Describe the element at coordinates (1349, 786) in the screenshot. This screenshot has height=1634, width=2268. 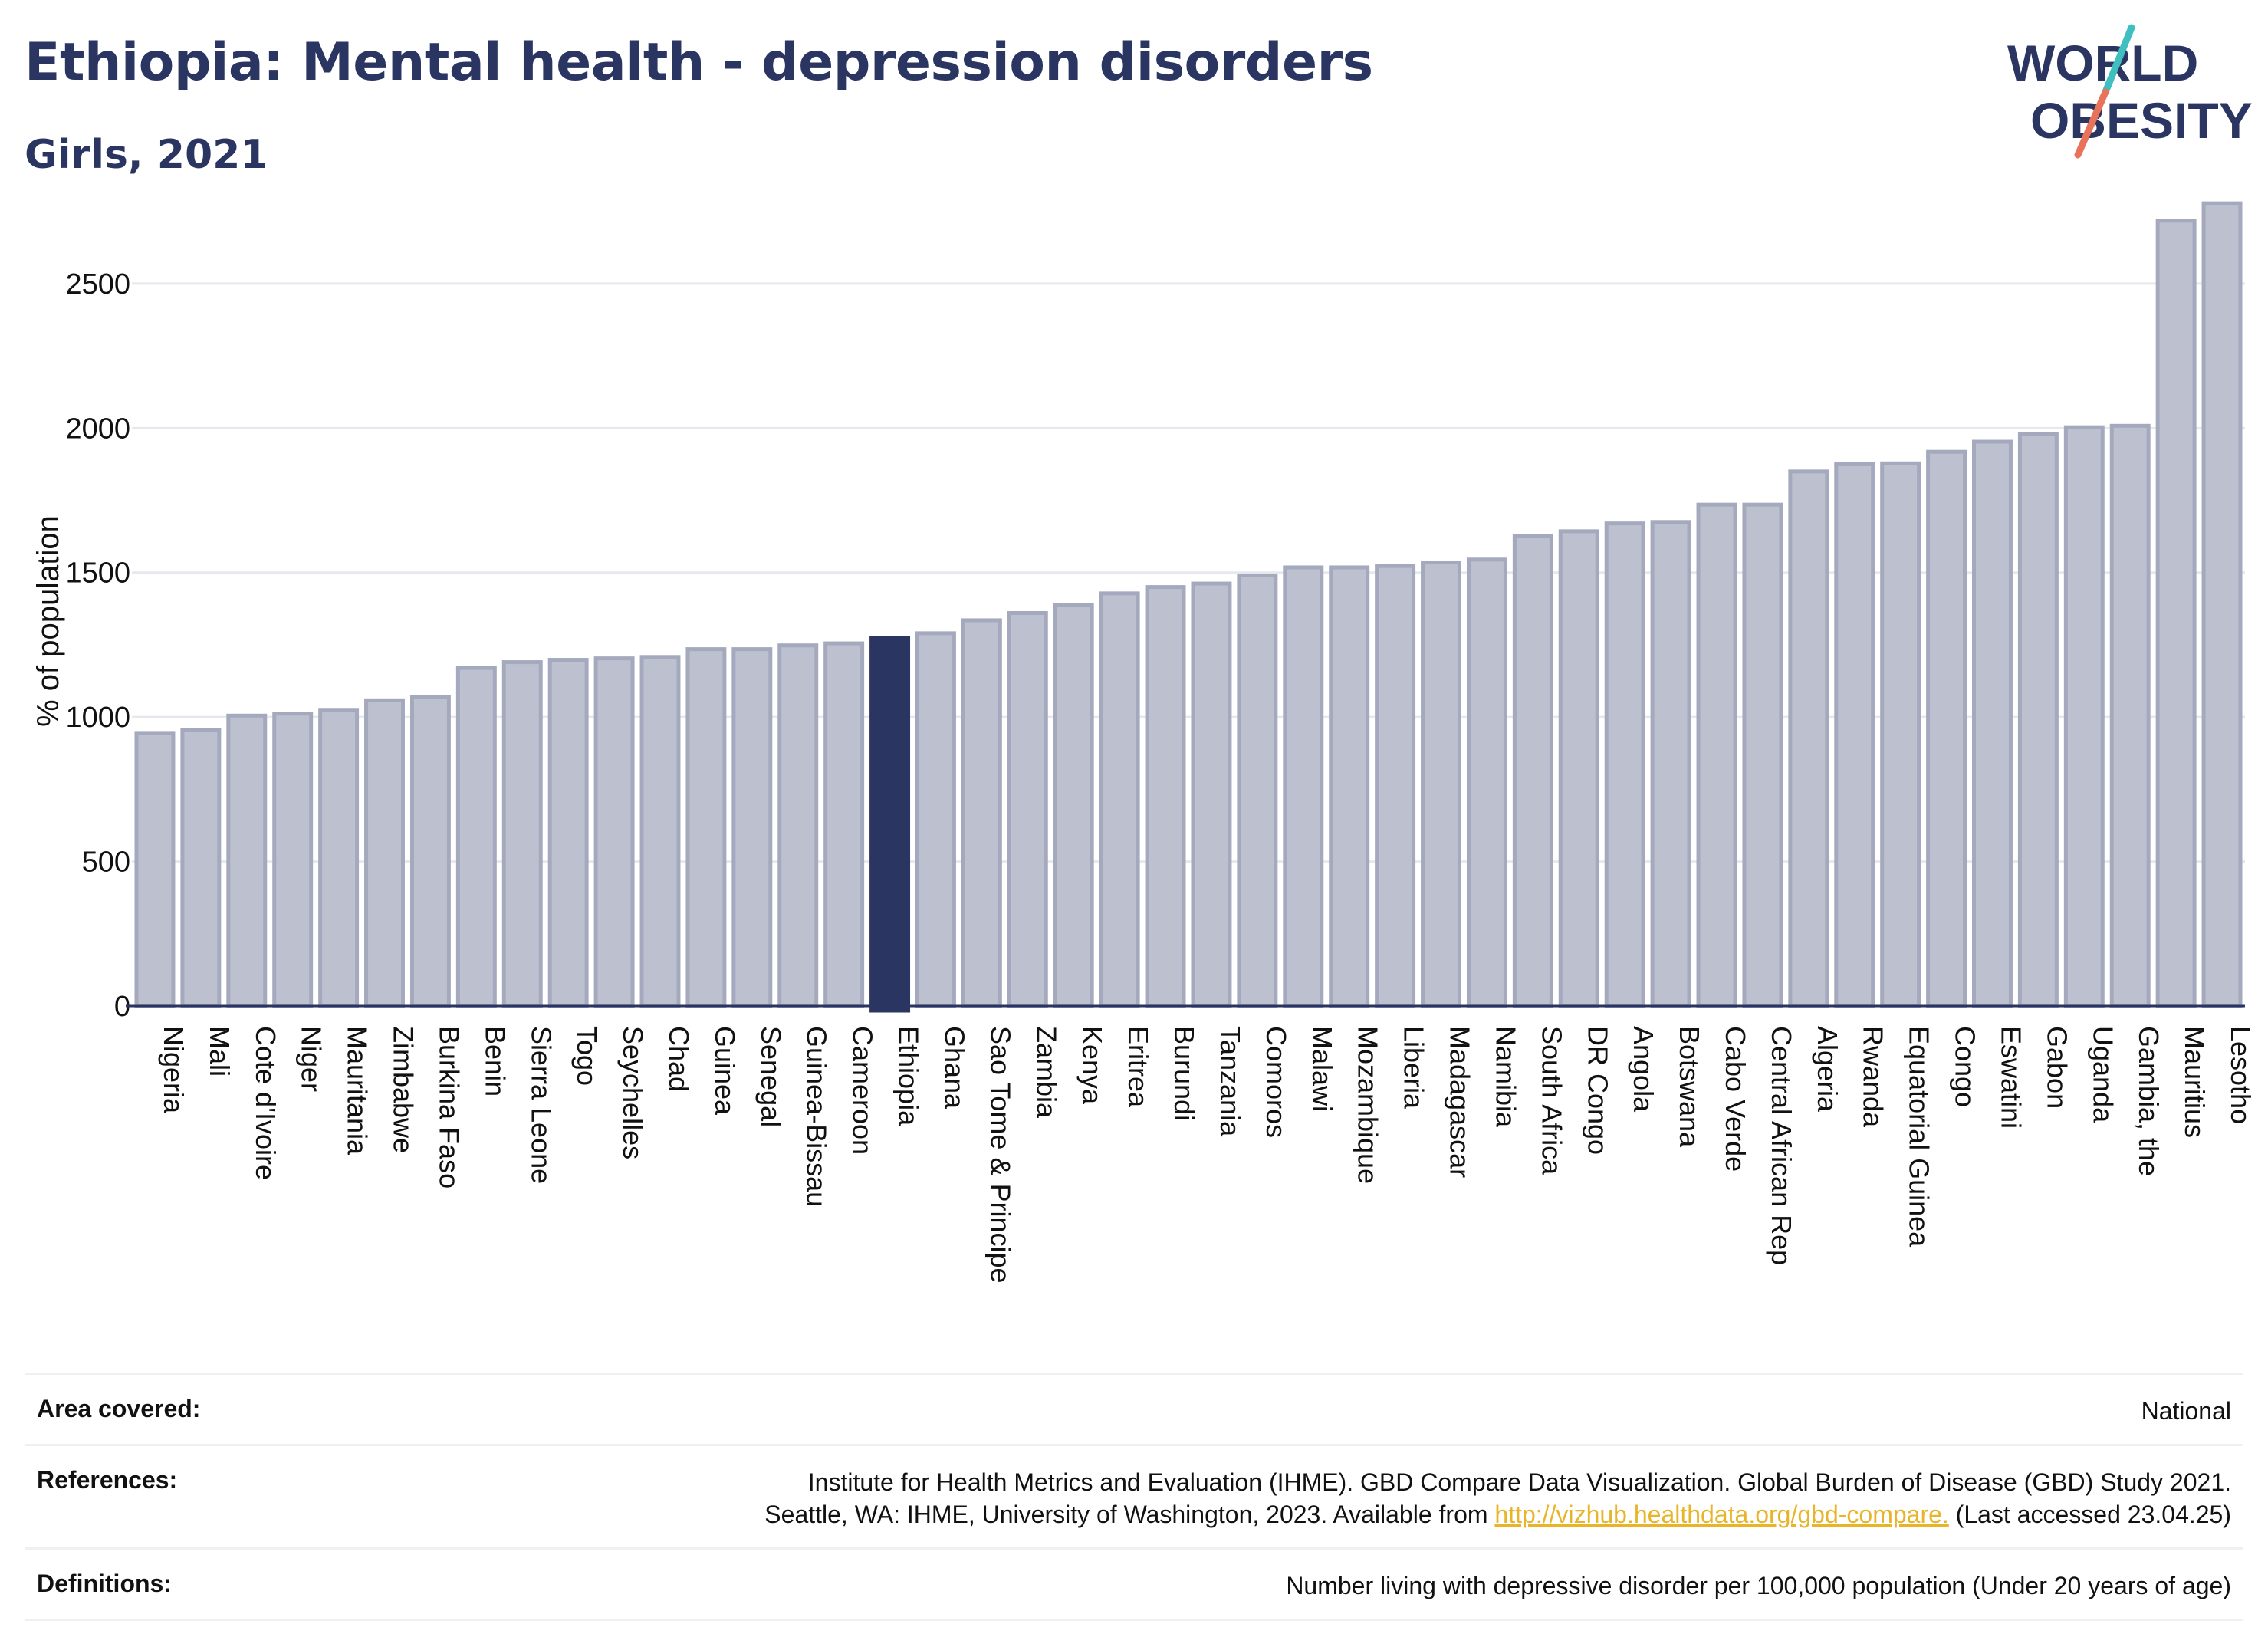
I see `bar-mozambique` at that location.